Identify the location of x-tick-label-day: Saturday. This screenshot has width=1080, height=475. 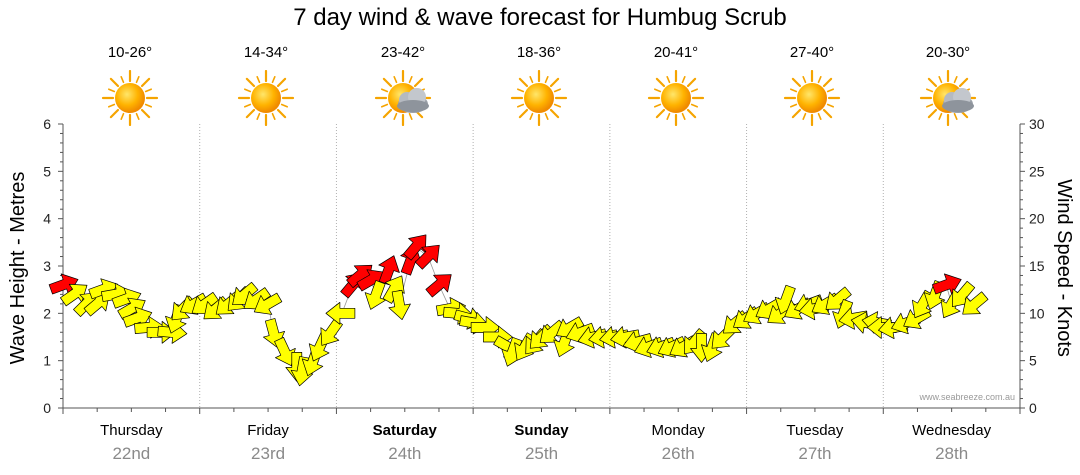
(405, 430).